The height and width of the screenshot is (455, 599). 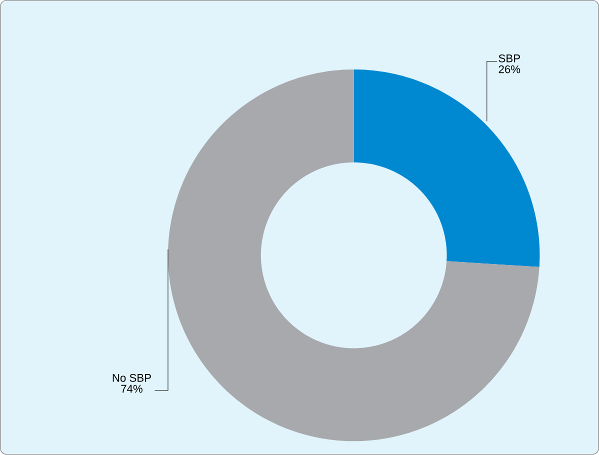 What do you see at coordinates (131, 378) in the screenshot?
I see `slice-label: No SBP` at bounding box center [131, 378].